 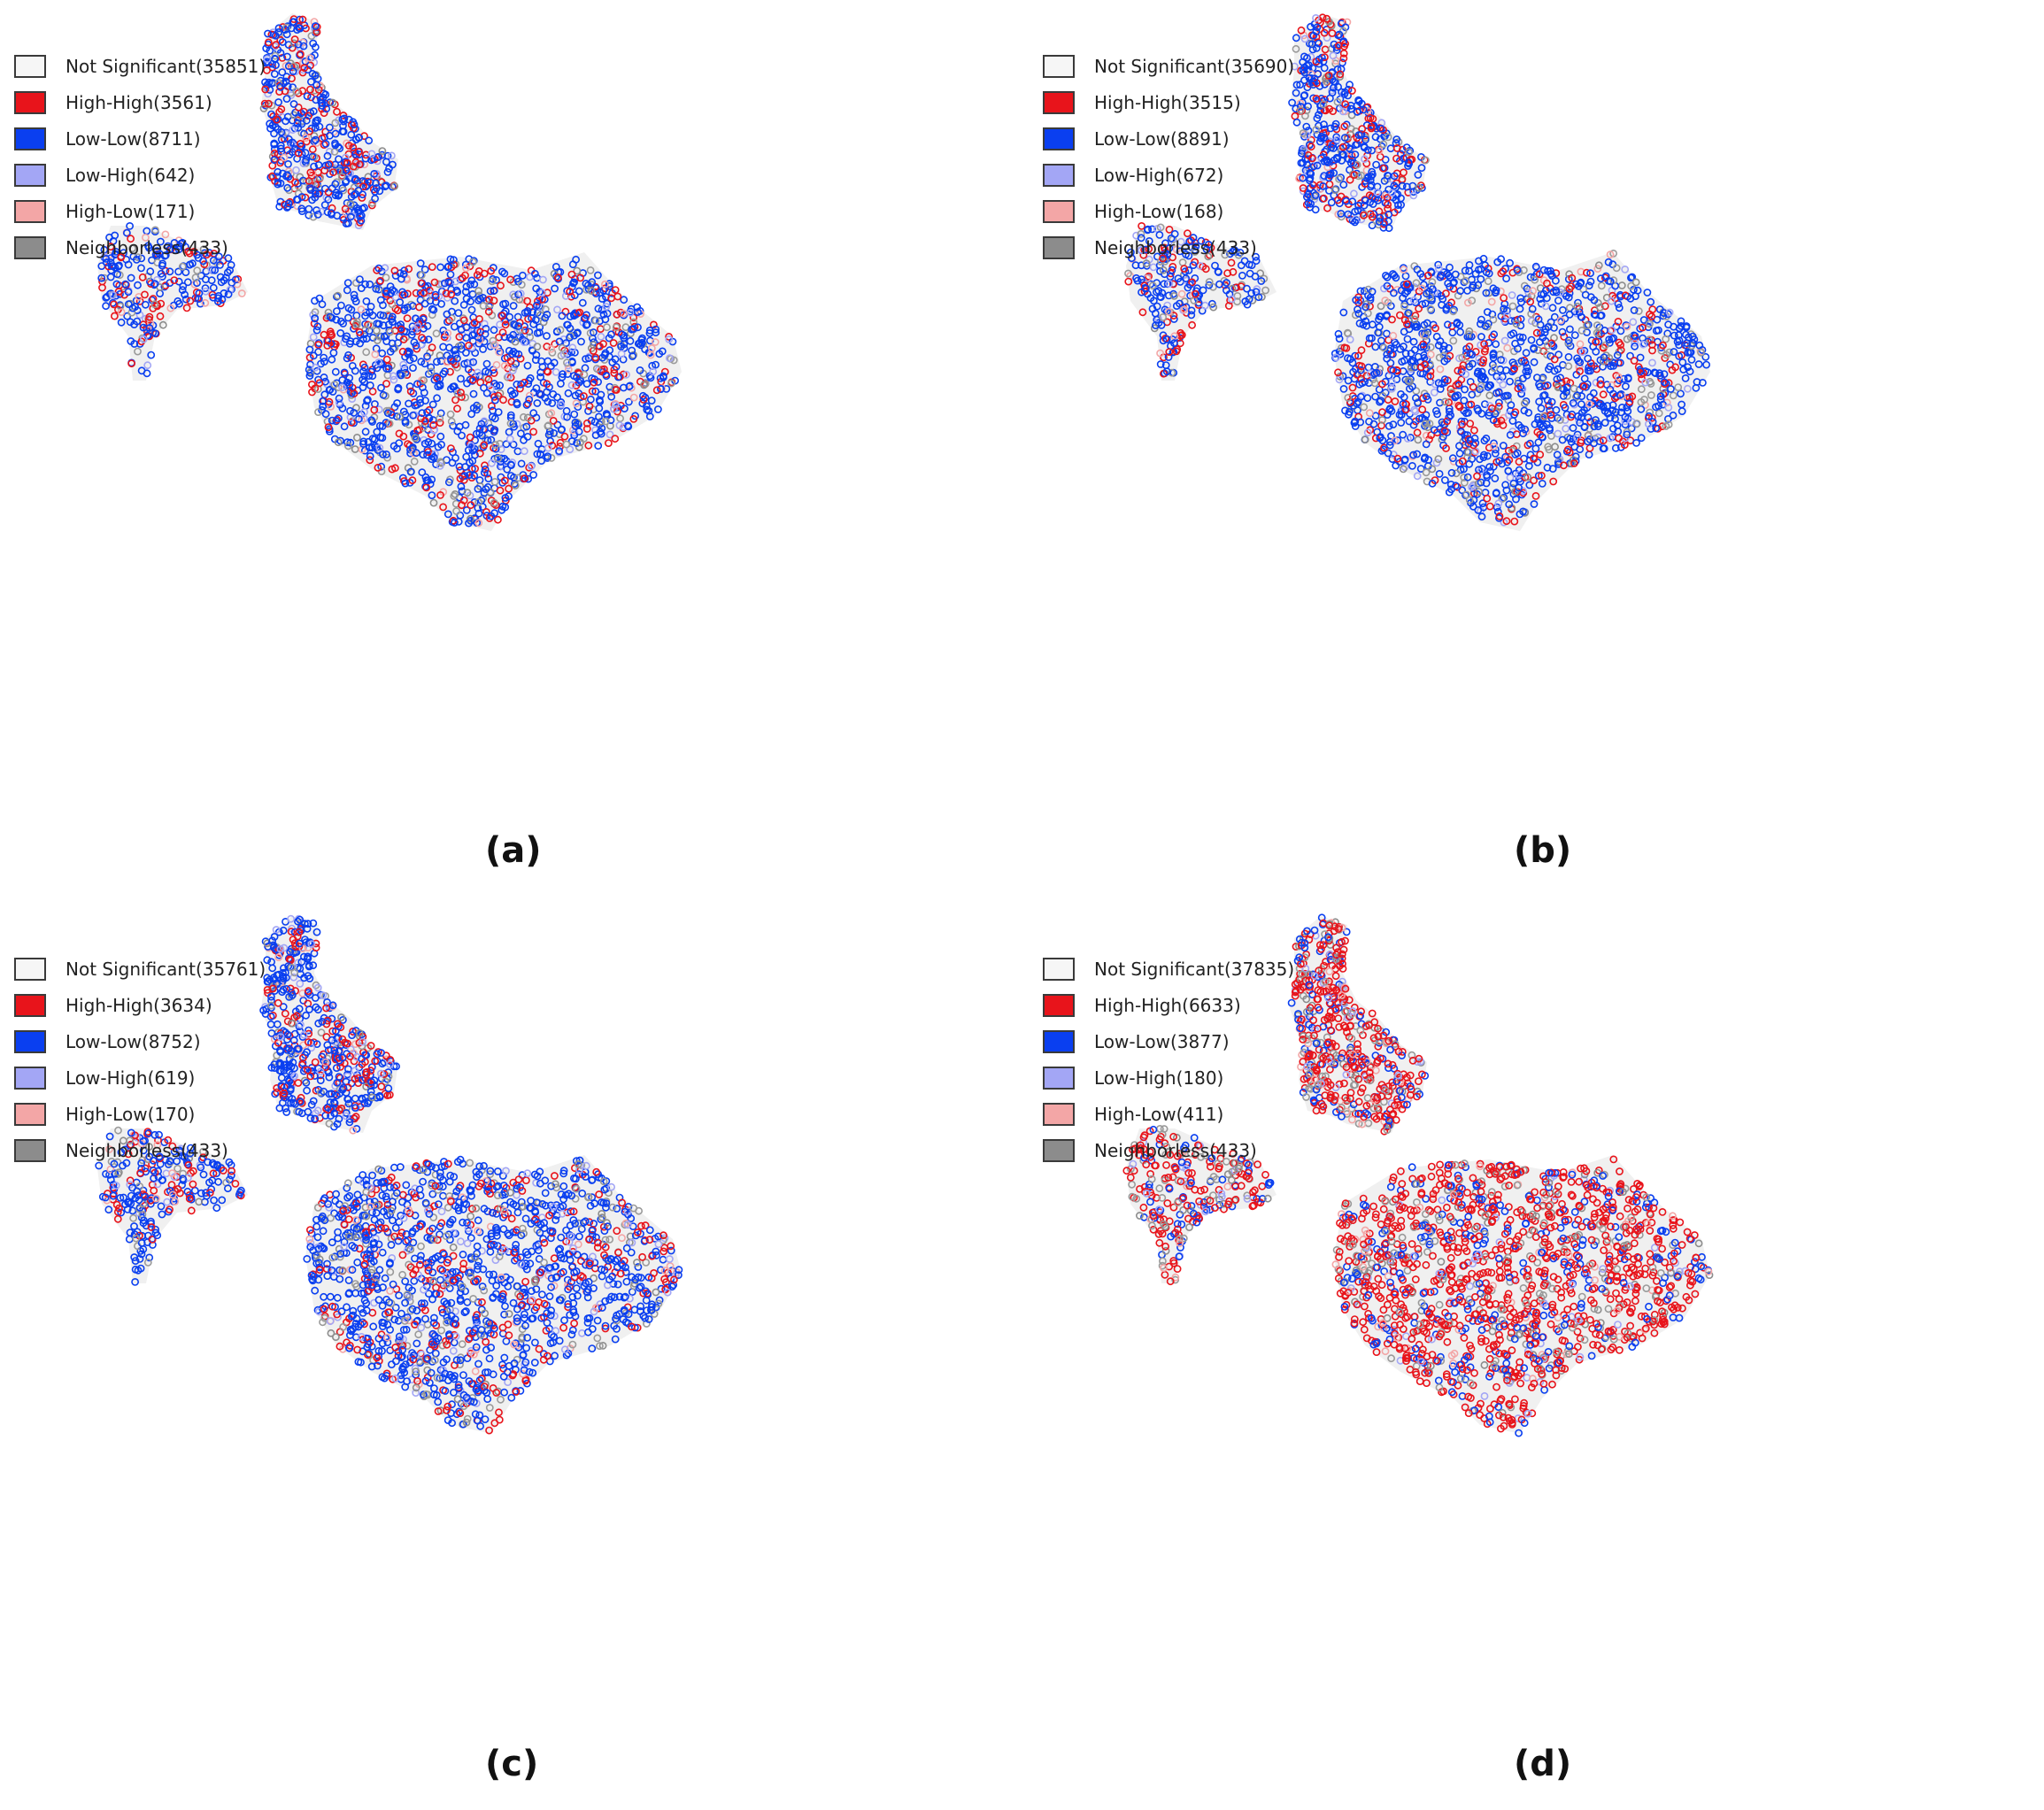 What do you see at coordinates (140, 138) in the screenshot?
I see `legend-row: Low-Low (8711)` at bounding box center [140, 138].